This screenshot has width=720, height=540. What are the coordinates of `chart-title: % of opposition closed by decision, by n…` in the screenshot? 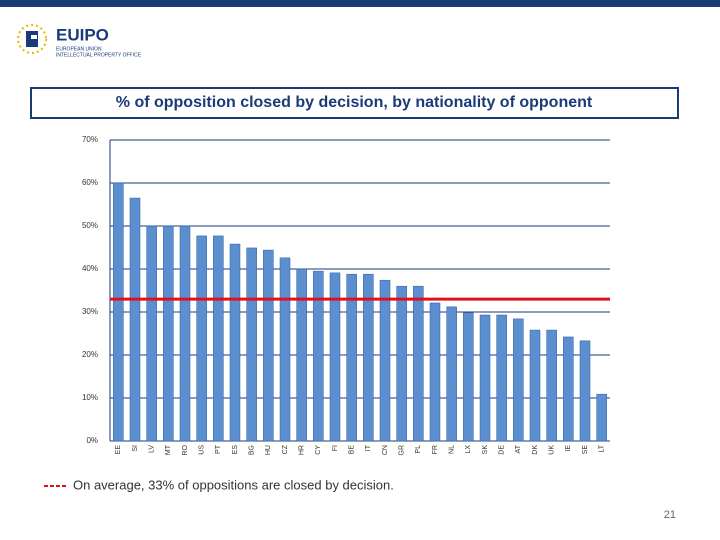 It's located at (354, 102).